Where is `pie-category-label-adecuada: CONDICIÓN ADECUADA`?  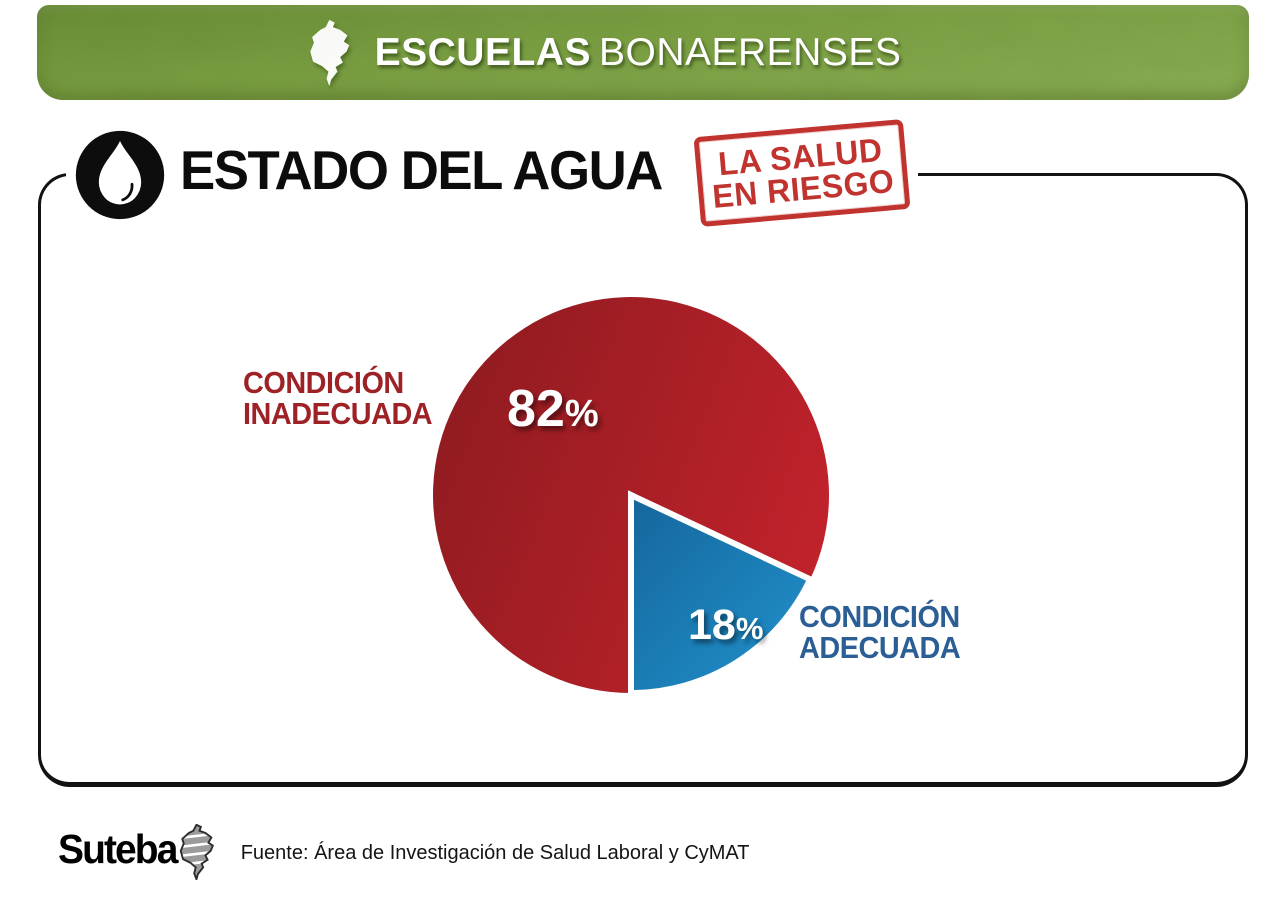 pie-category-label-adecuada: CONDICIÓN ADECUADA is located at coordinates (880, 632).